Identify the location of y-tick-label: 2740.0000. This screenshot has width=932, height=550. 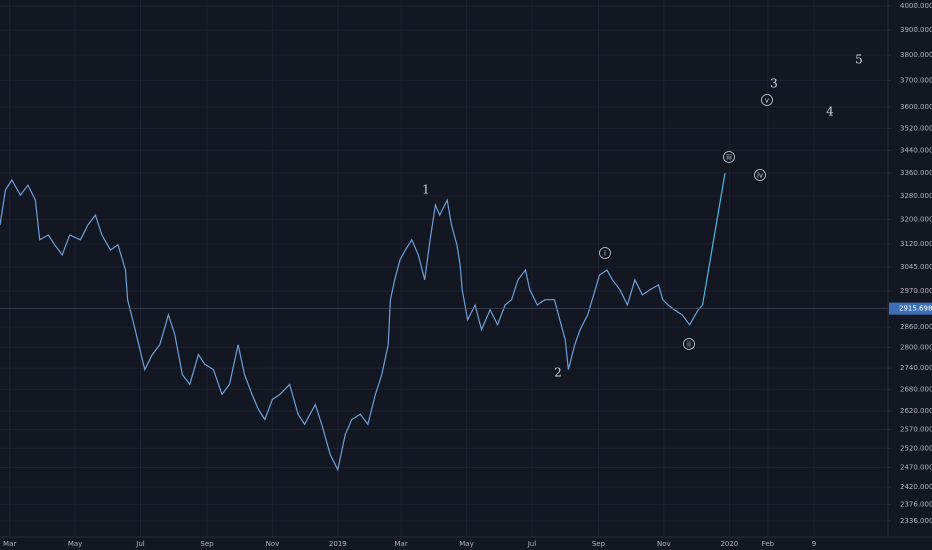
(916, 368).